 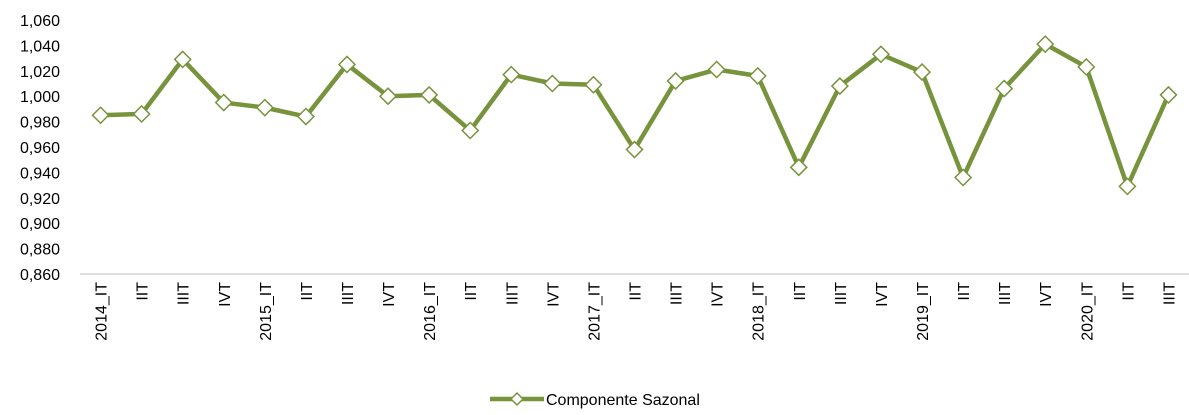 What do you see at coordinates (102, 311) in the screenshot?
I see `x-tick-label: 2014_IT` at bounding box center [102, 311].